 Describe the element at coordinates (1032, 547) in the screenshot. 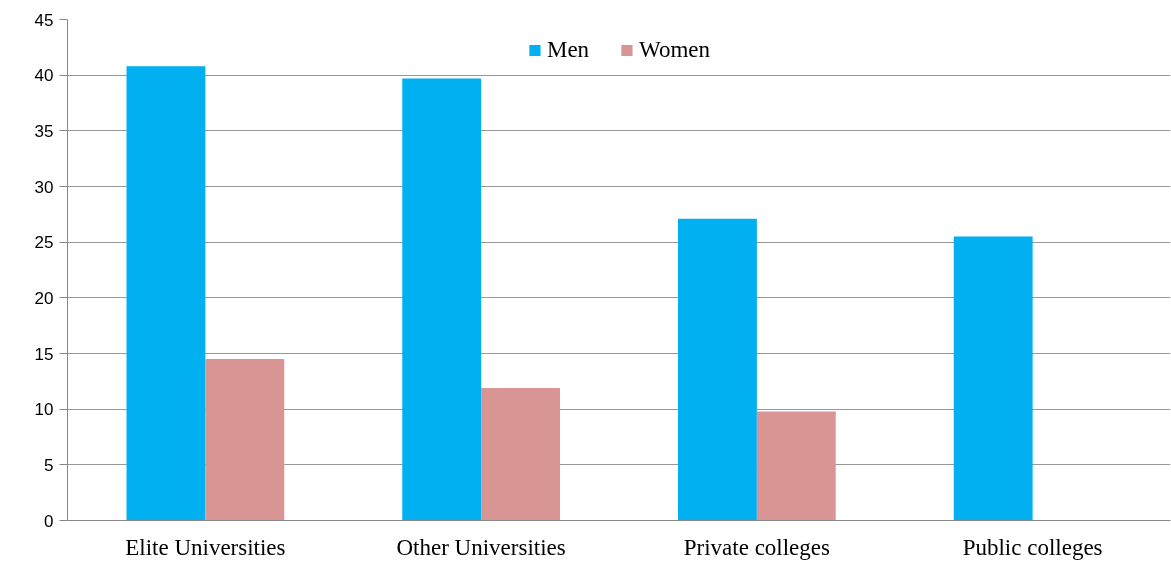

I see `x-tick-label: Public colleges` at that location.